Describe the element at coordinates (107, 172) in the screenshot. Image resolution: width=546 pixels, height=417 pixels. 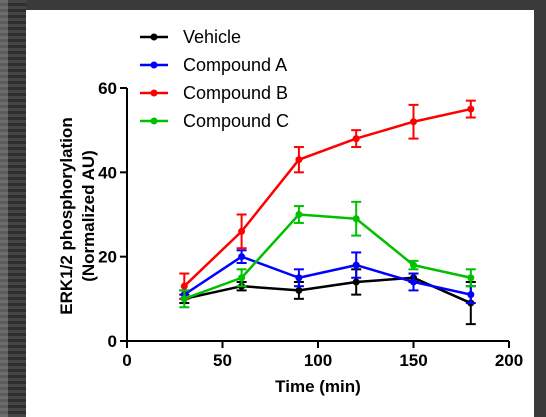
I see `y-tick-label: 40` at that location.